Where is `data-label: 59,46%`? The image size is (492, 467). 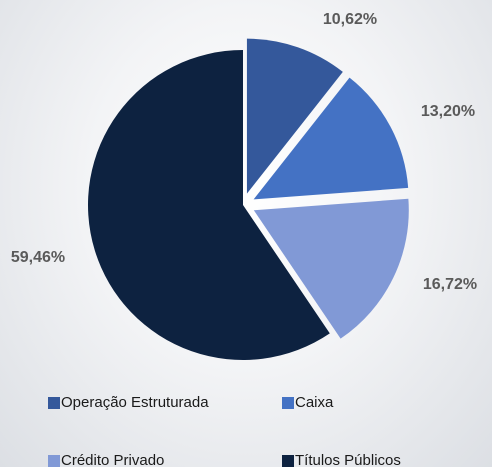 data-label: 59,46% is located at coordinates (38, 257).